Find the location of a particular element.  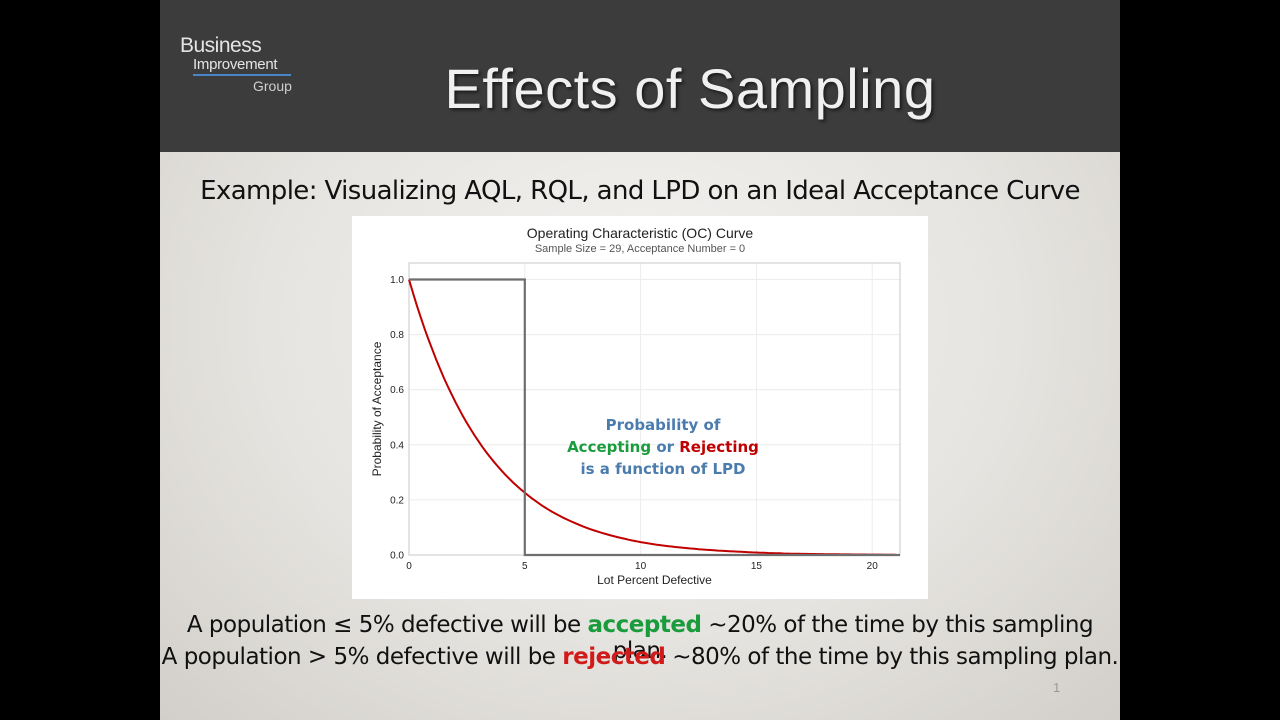

x-tick-label: 5 is located at coordinates (525, 566).